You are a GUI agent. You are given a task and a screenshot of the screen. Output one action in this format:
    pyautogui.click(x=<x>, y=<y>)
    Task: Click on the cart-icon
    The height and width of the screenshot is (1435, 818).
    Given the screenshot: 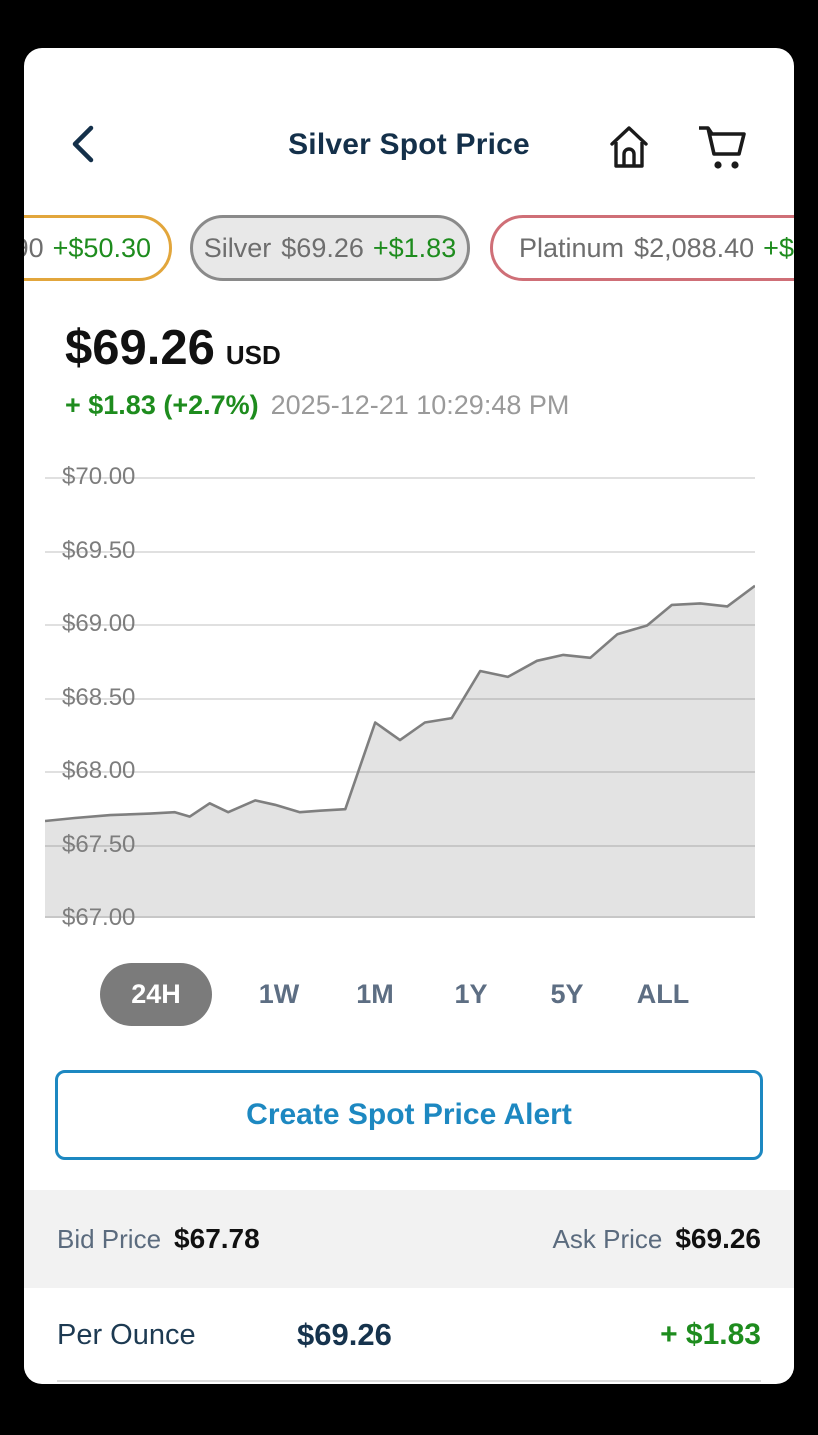 What is the action you would take?
    pyautogui.click(x=722, y=151)
    